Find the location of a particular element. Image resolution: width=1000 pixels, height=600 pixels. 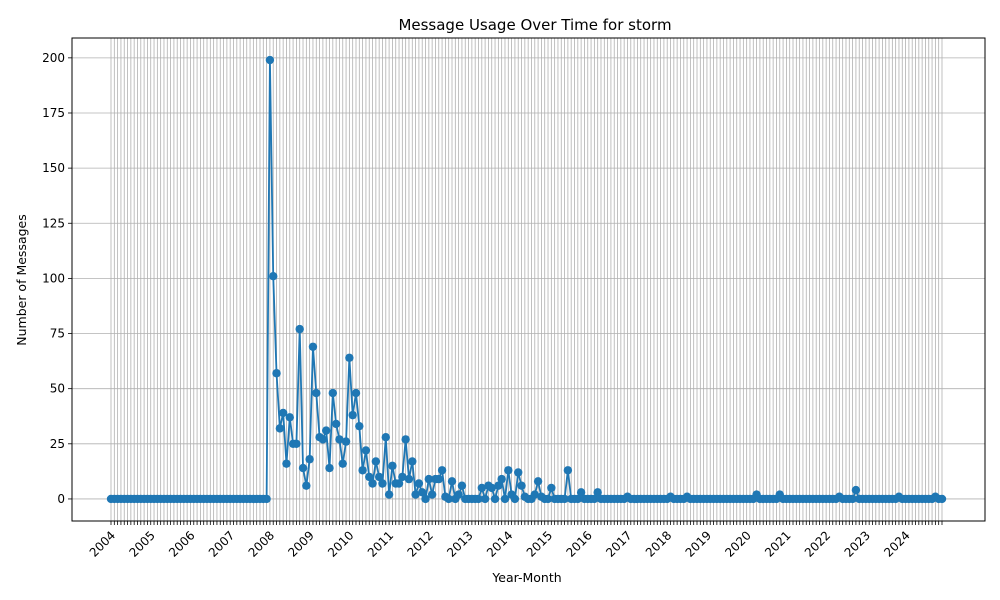

y-tick-label: 100 is located at coordinates (53, 278).